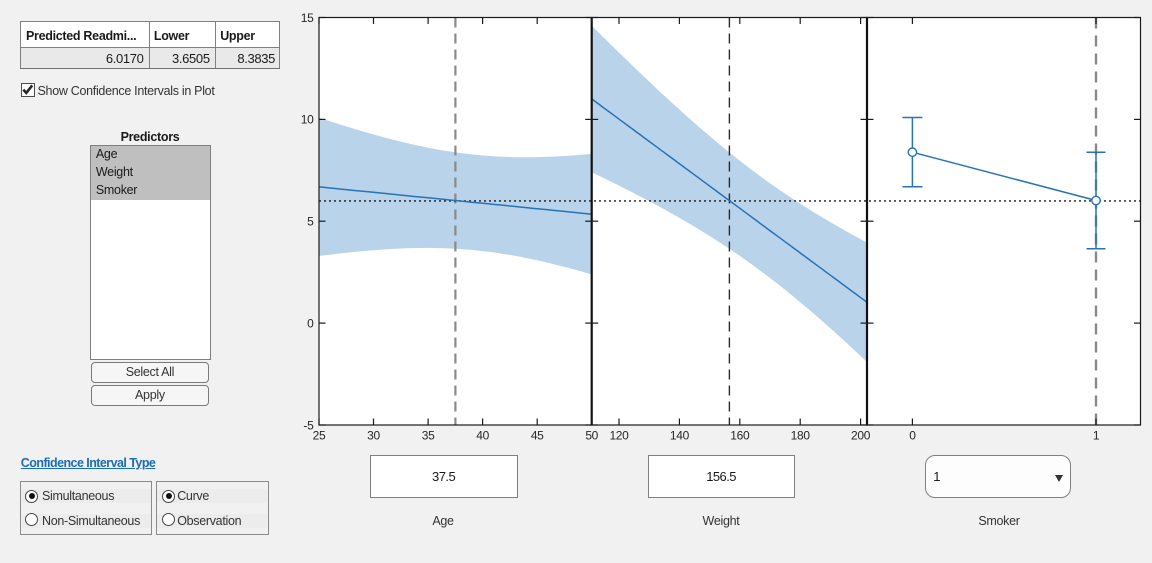 This screenshot has width=1152, height=563. What do you see at coordinates (319, 436) in the screenshot?
I see `svg-text: 25` at bounding box center [319, 436].